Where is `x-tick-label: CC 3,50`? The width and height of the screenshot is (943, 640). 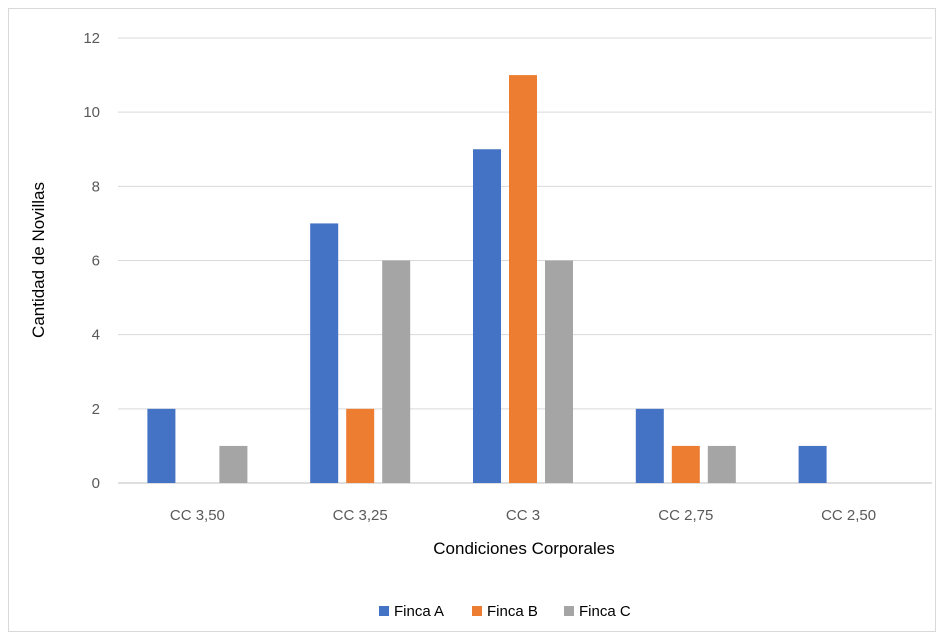
x-tick-label: CC 3,50 is located at coordinates (197, 515).